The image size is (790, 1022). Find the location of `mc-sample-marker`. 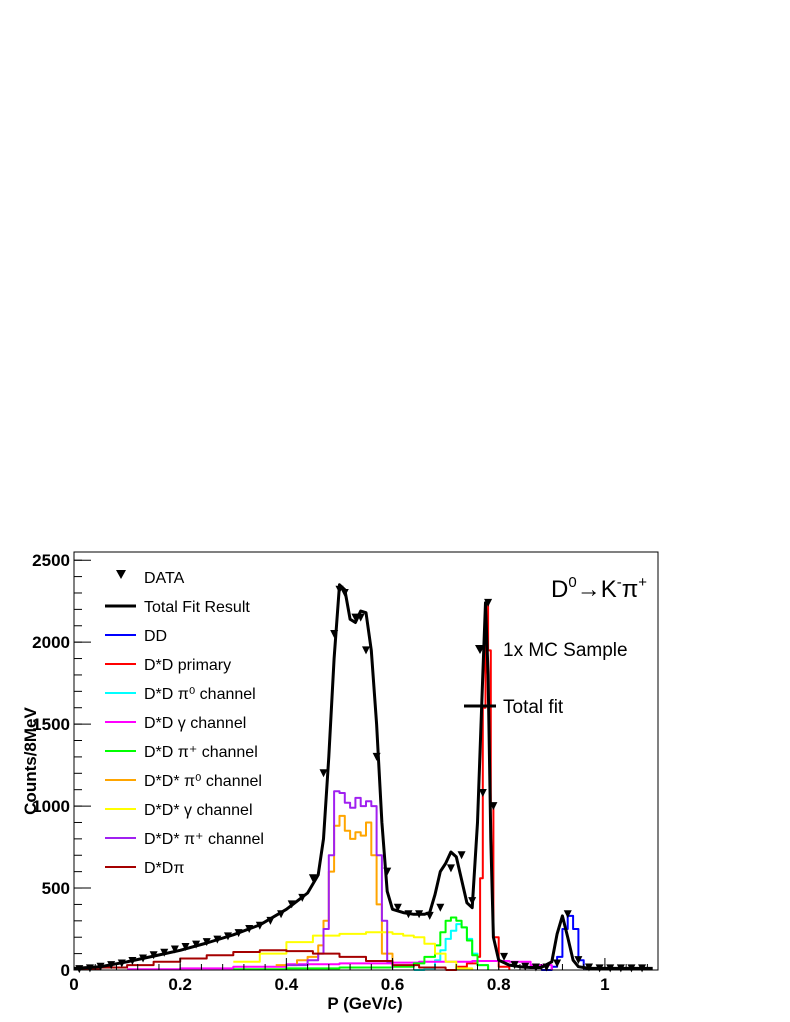

mc-sample-marker is located at coordinates (480, 649).